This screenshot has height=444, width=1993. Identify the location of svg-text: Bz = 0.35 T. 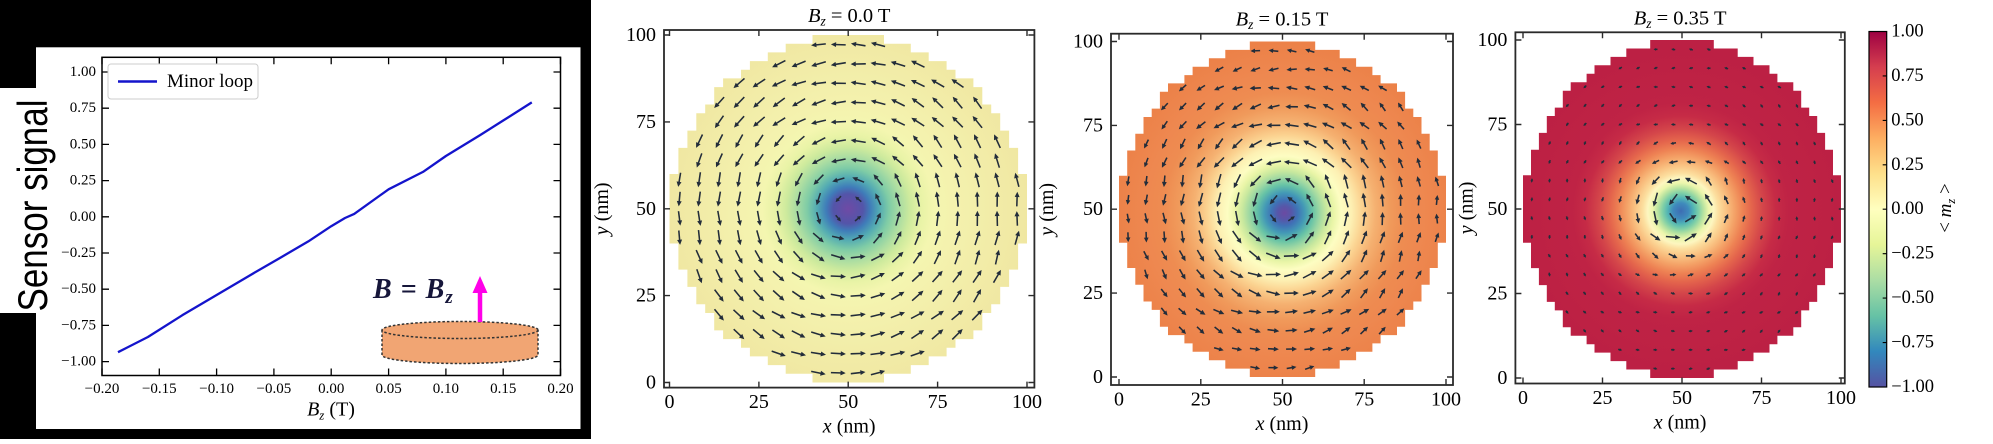
(1680, 19).